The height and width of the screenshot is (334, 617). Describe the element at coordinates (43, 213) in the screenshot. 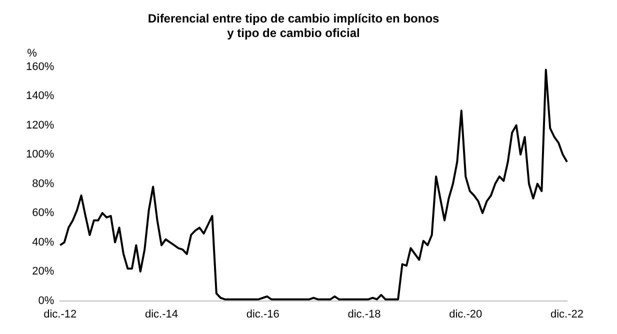

I see `y-tick-label: 60%` at that location.